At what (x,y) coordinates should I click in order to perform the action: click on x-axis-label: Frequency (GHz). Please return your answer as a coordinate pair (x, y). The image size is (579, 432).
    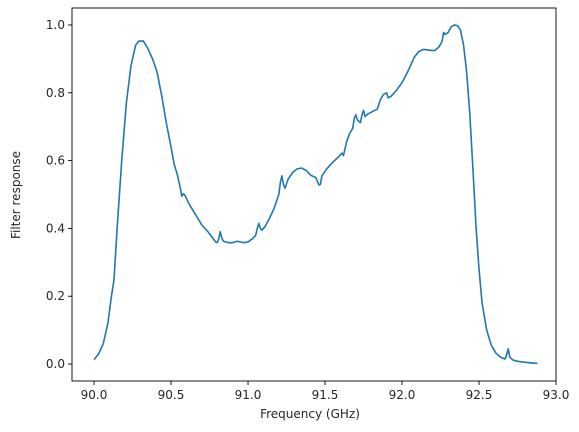
    Looking at the image, I should click on (310, 414).